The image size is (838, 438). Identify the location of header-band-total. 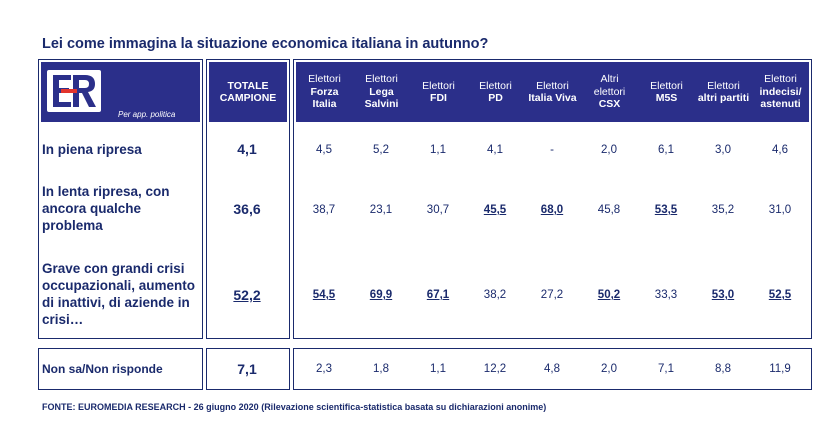
(248, 92).